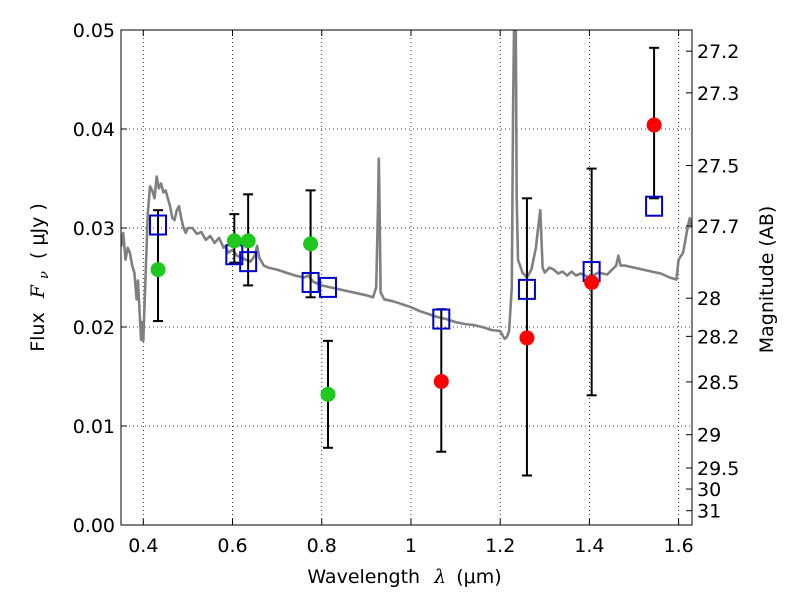 The image size is (800, 600). Describe the element at coordinates (232, 546) in the screenshot. I see `x-tick-label: 0.6` at that location.